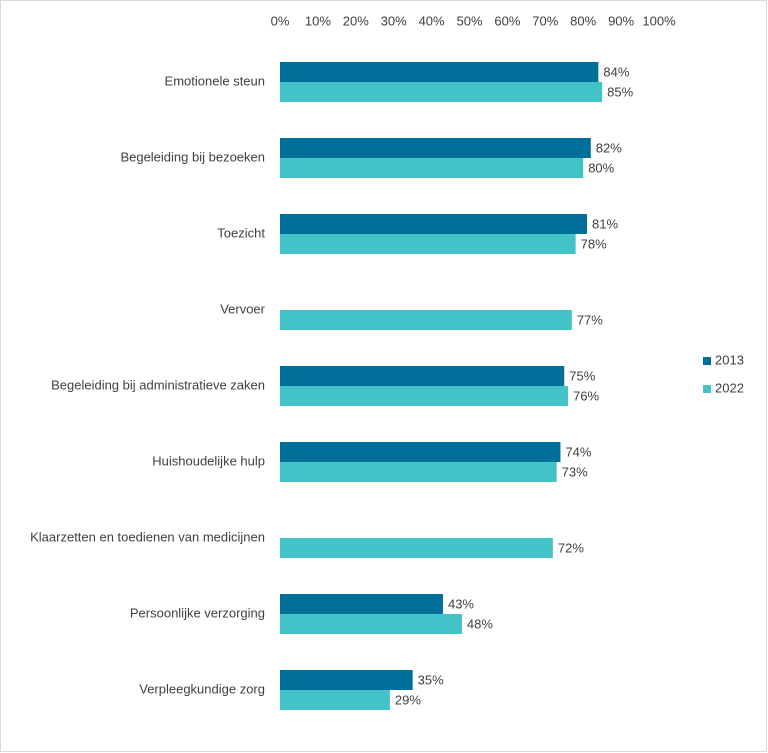 Image resolution: width=768 pixels, height=753 pixels. What do you see at coordinates (480, 623) in the screenshot?
I see `data-label: 48%` at bounding box center [480, 623].